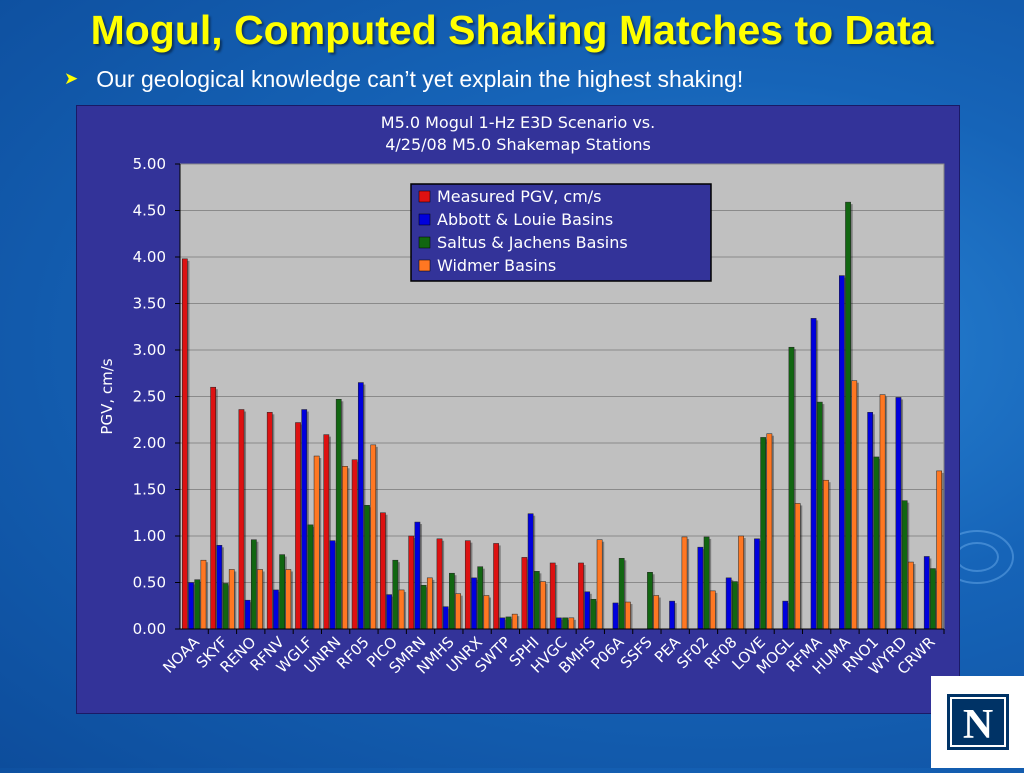  Describe the element at coordinates (514, 621) in the screenshot. I see `bar-widmer-basins-swtp` at that location.